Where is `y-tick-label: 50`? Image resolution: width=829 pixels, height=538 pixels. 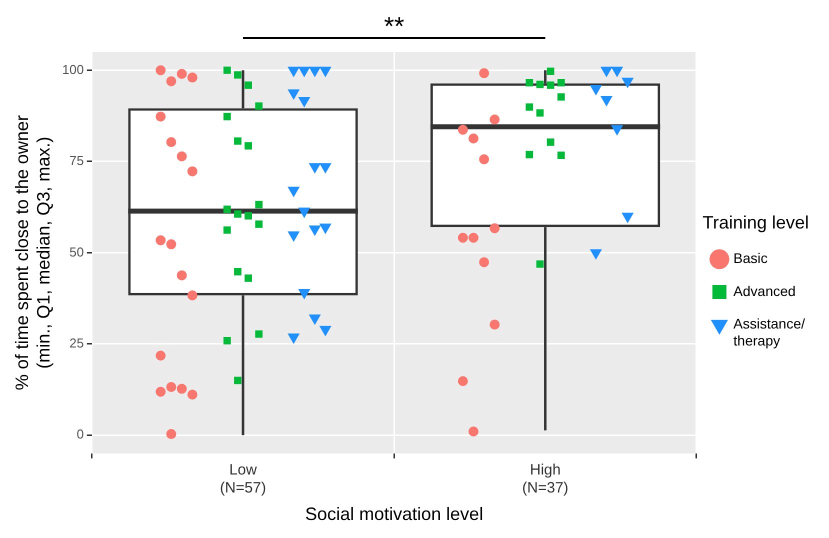
y-tick-label: 50 is located at coordinates (76, 252).